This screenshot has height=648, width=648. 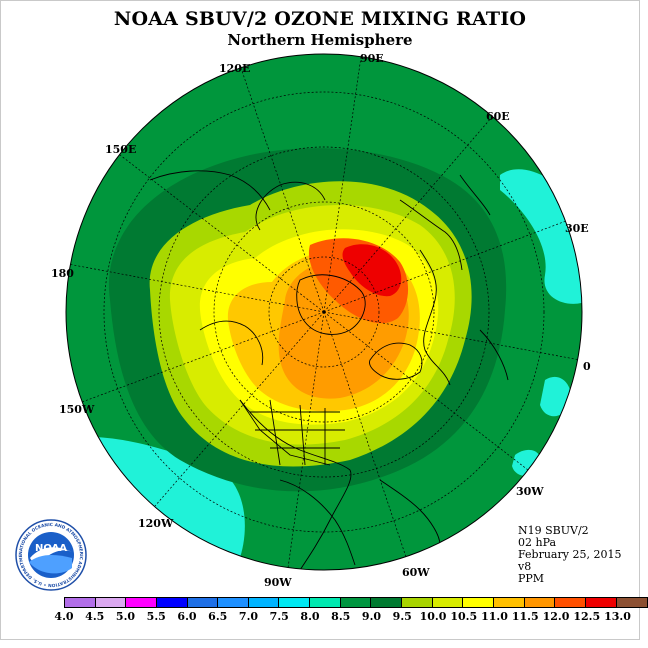 I want to click on lon-label-120e: 120E, so click(x=235, y=68).